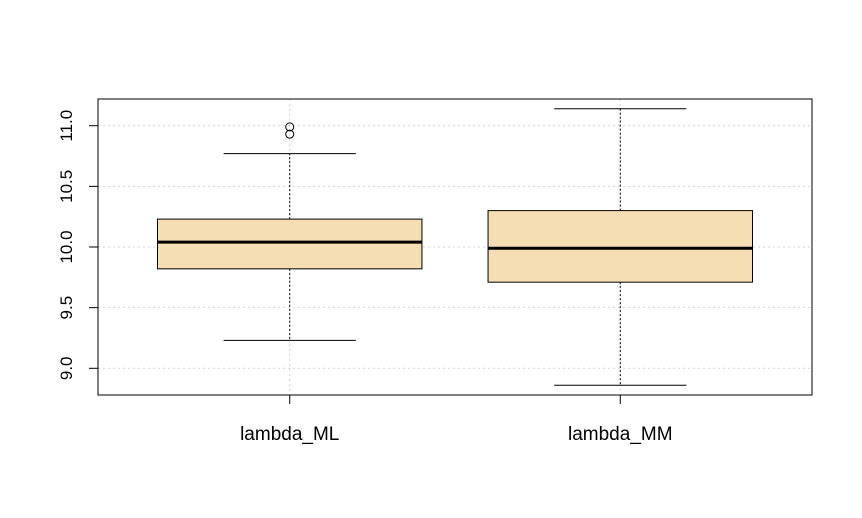  What do you see at coordinates (66, 308) in the screenshot?
I see `y-tick-label: 9.5` at bounding box center [66, 308].